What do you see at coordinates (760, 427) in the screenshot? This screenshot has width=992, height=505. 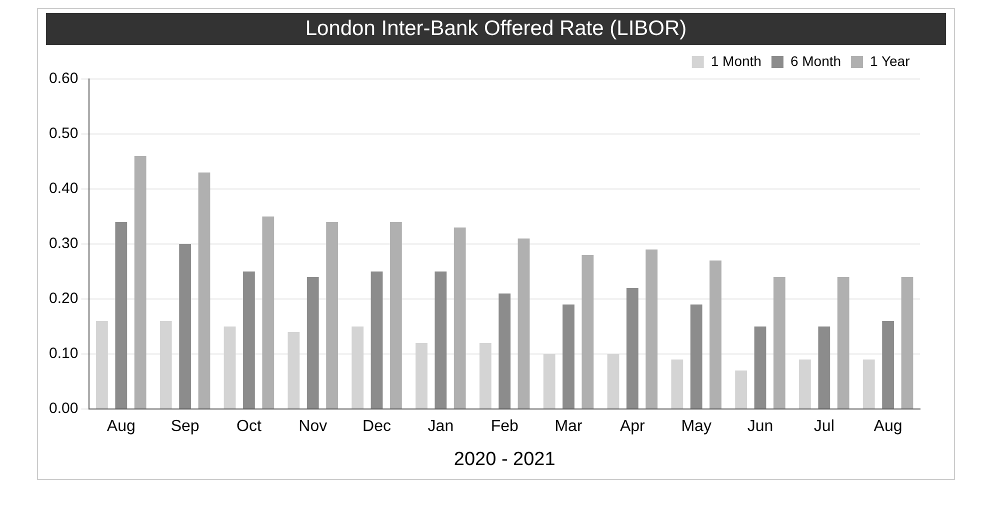 I see `x-tick-label: Jun` at bounding box center [760, 427].